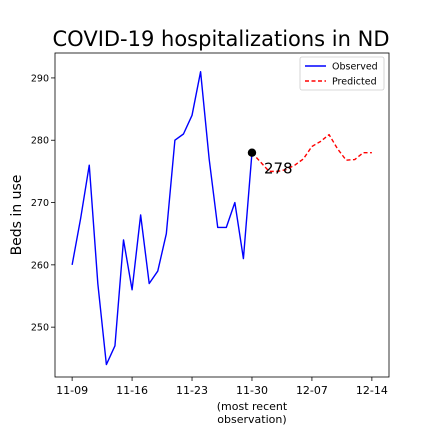 Image resolution: width=432 pixels, height=432 pixels. I want to click on legend-label-observed: Observed, so click(355, 67).